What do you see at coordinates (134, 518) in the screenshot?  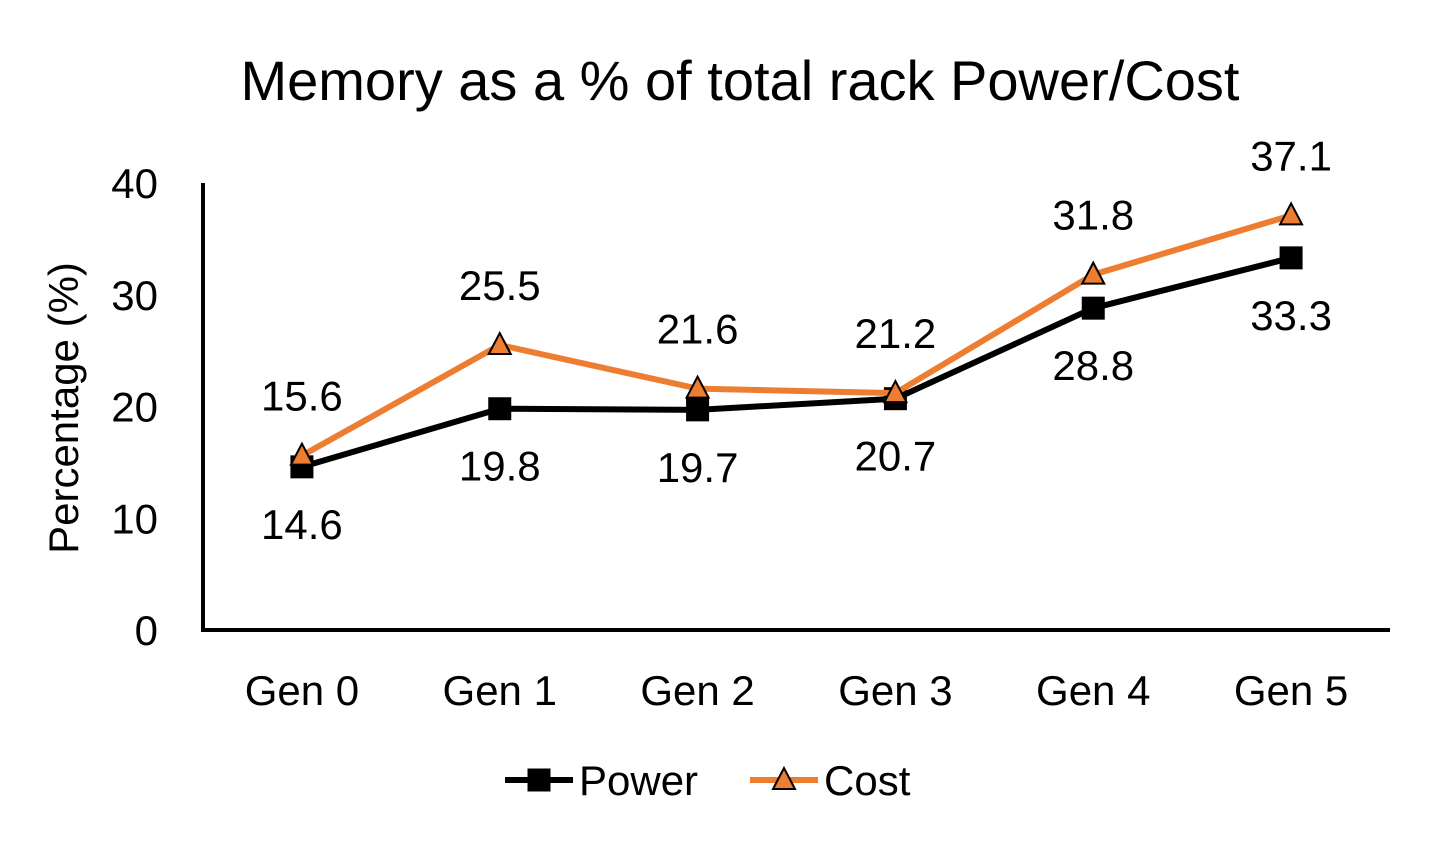 I see `y-tick-label: 10` at bounding box center [134, 518].